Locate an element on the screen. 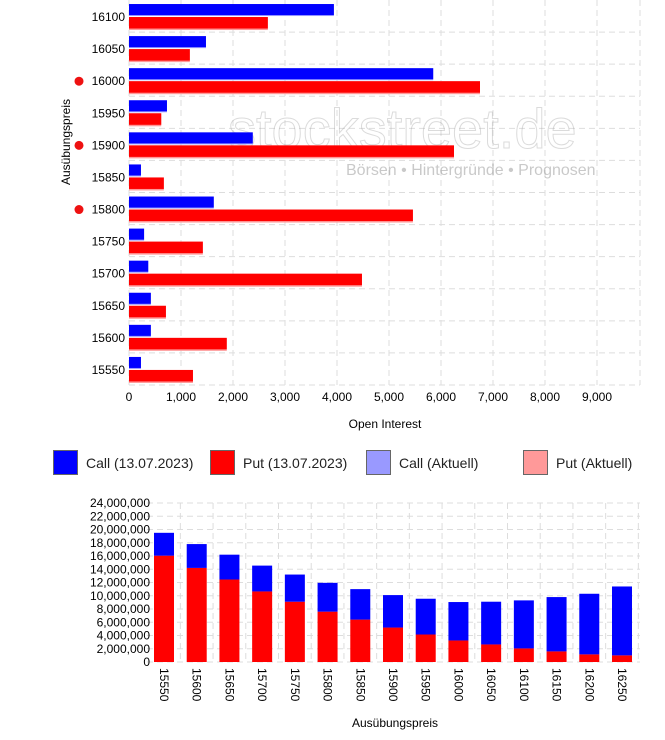 The image size is (665, 740). x-tick-label: 4,000 is located at coordinates (337, 397).